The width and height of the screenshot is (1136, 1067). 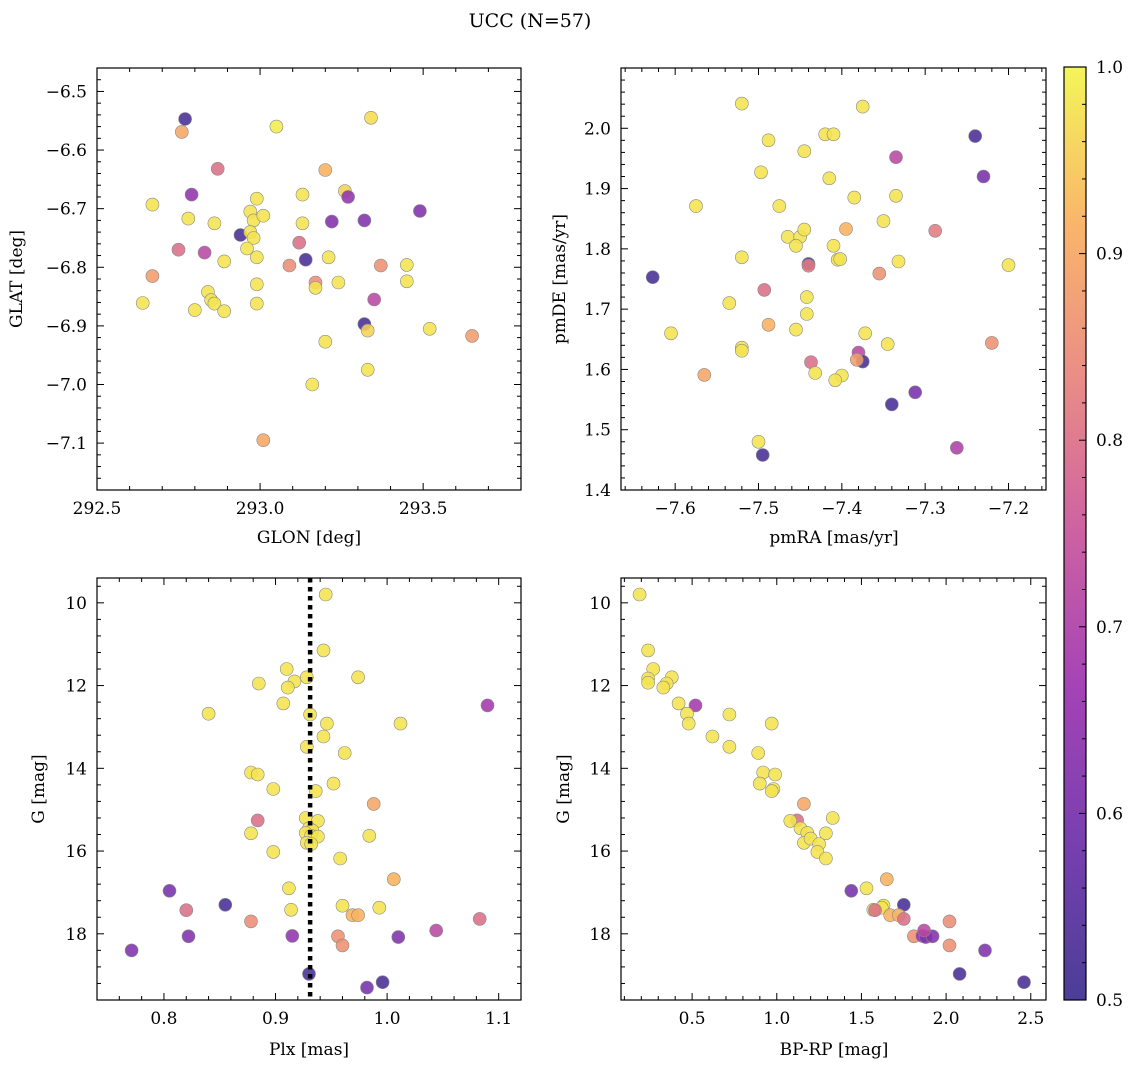 What do you see at coordinates (76, 687) in the screenshot?
I see `y-tick-label: 12` at bounding box center [76, 687].